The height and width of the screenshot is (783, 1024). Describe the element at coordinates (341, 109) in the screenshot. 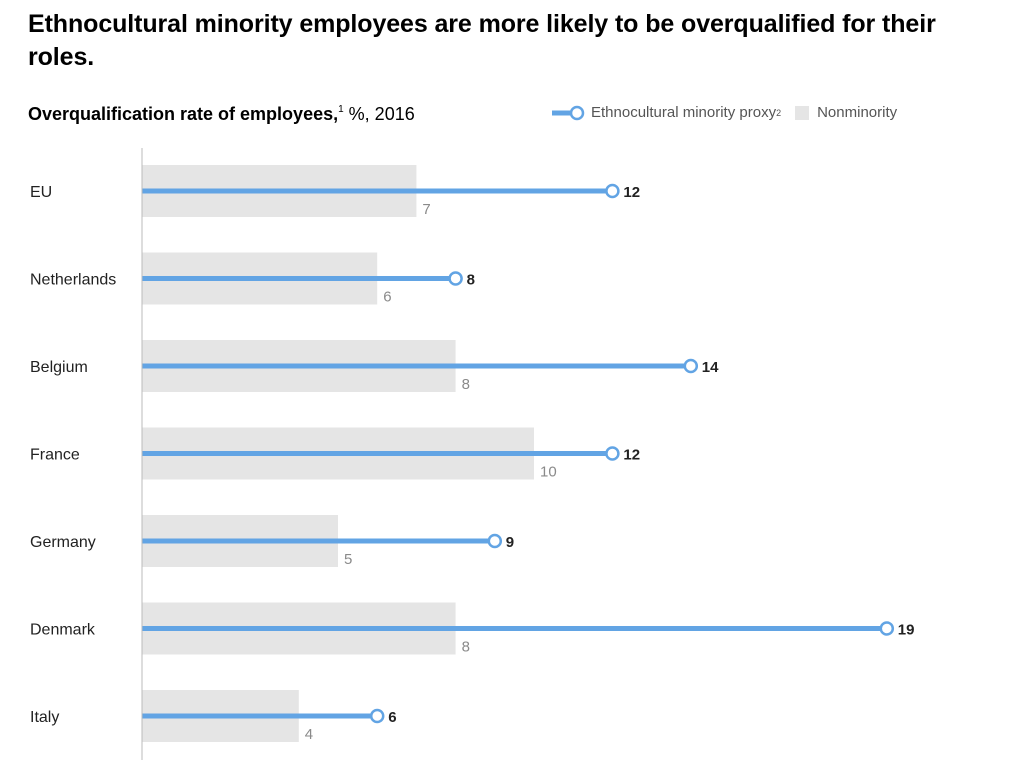

I see `subtitle-footnote: 1` at that location.